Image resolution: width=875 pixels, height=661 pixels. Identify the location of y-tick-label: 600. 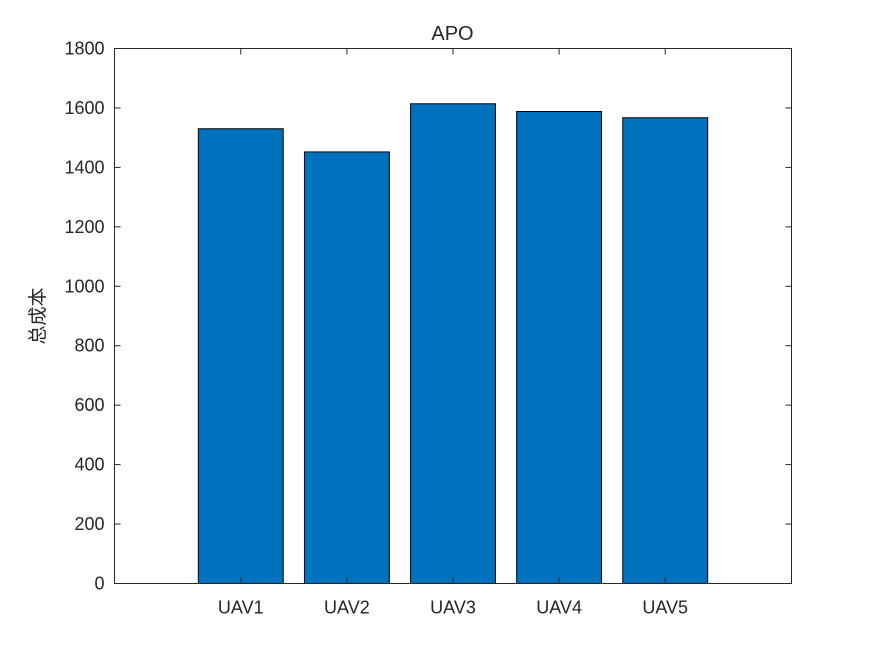
(89, 405).